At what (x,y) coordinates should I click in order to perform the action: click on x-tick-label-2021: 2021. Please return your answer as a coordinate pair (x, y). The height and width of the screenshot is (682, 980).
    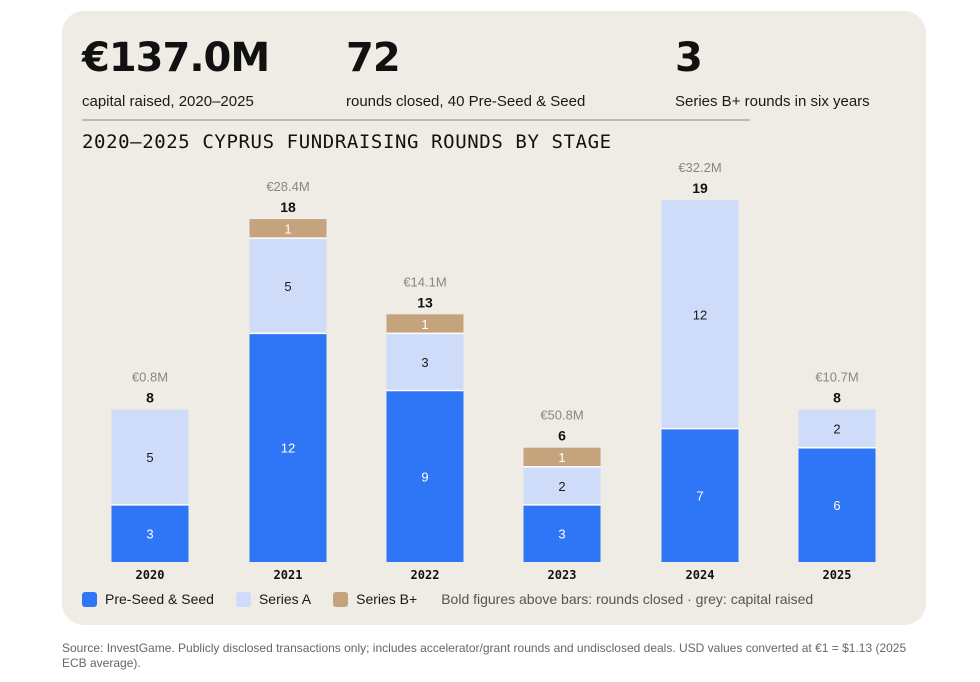
    Looking at the image, I should click on (288, 575).